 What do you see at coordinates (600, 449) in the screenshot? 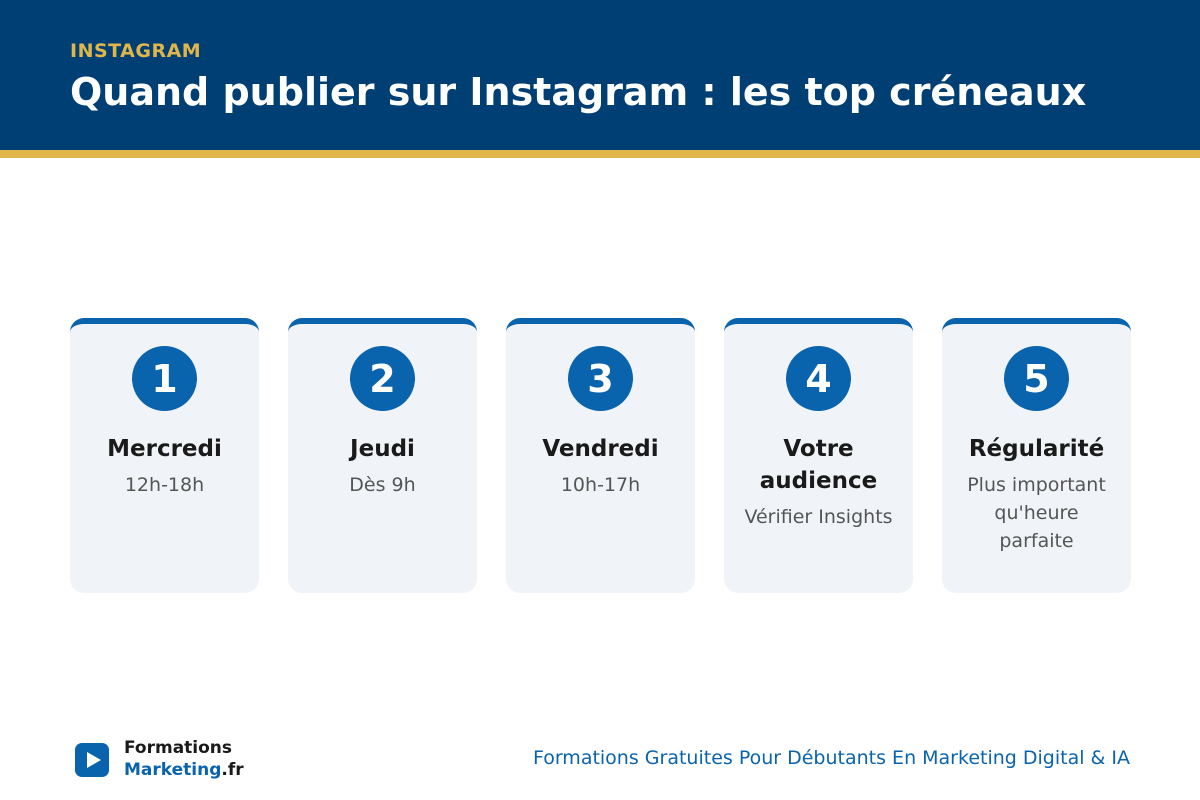
I see `card-title: Vendredi` at bounding box center [600, 449].